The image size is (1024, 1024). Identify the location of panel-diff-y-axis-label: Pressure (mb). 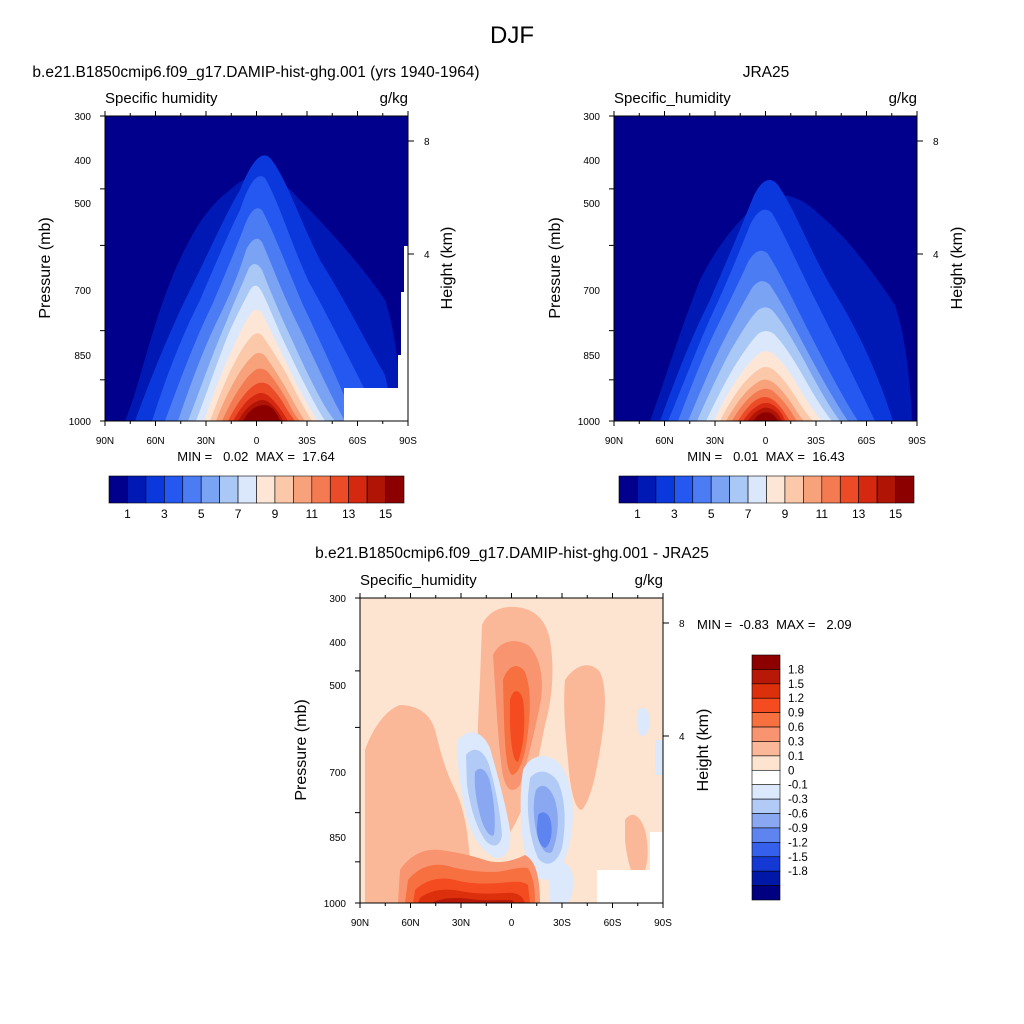
(301, 749).